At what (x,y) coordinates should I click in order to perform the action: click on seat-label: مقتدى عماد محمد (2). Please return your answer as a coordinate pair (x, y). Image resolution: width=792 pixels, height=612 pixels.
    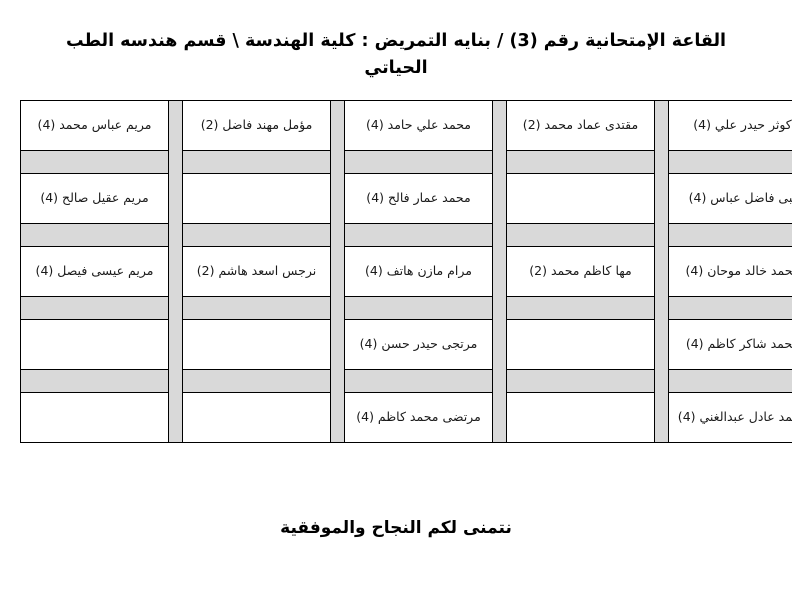
    Looking at the image, I should click on (580, 125).